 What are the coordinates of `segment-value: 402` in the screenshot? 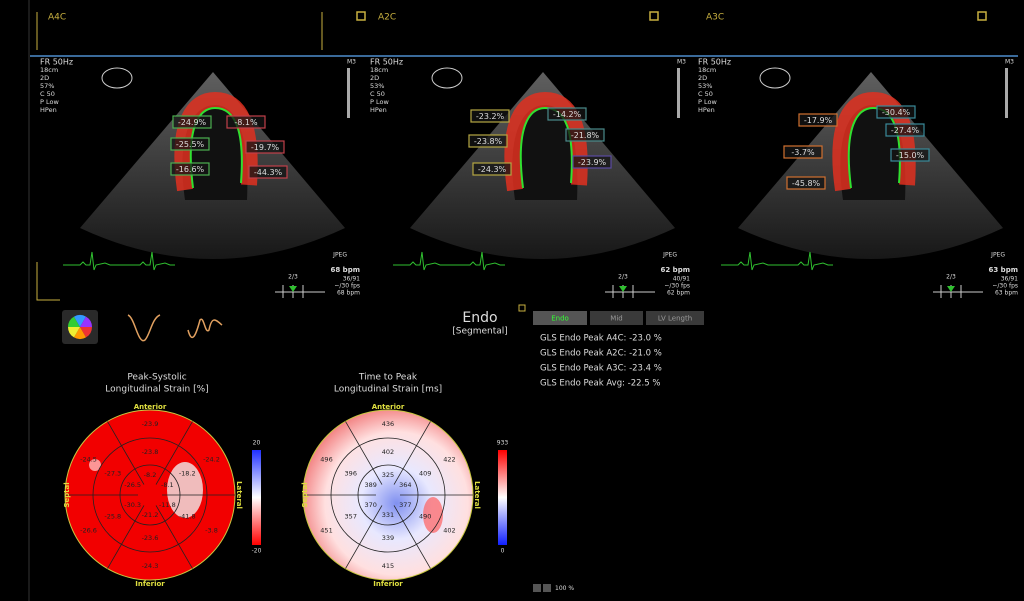 It's located at (388, 452).